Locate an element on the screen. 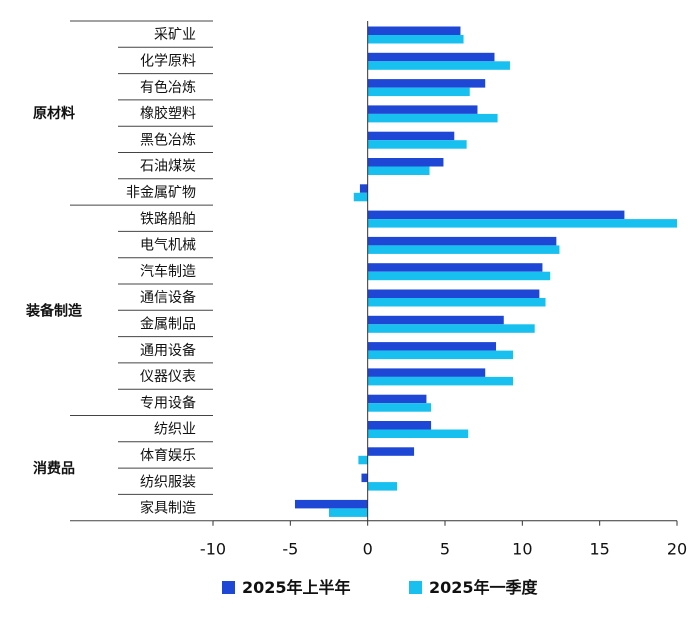 The width and height of the screenshot is (700, 620). category-label: 橡胶塑料 is located at coordinates (168, 113).